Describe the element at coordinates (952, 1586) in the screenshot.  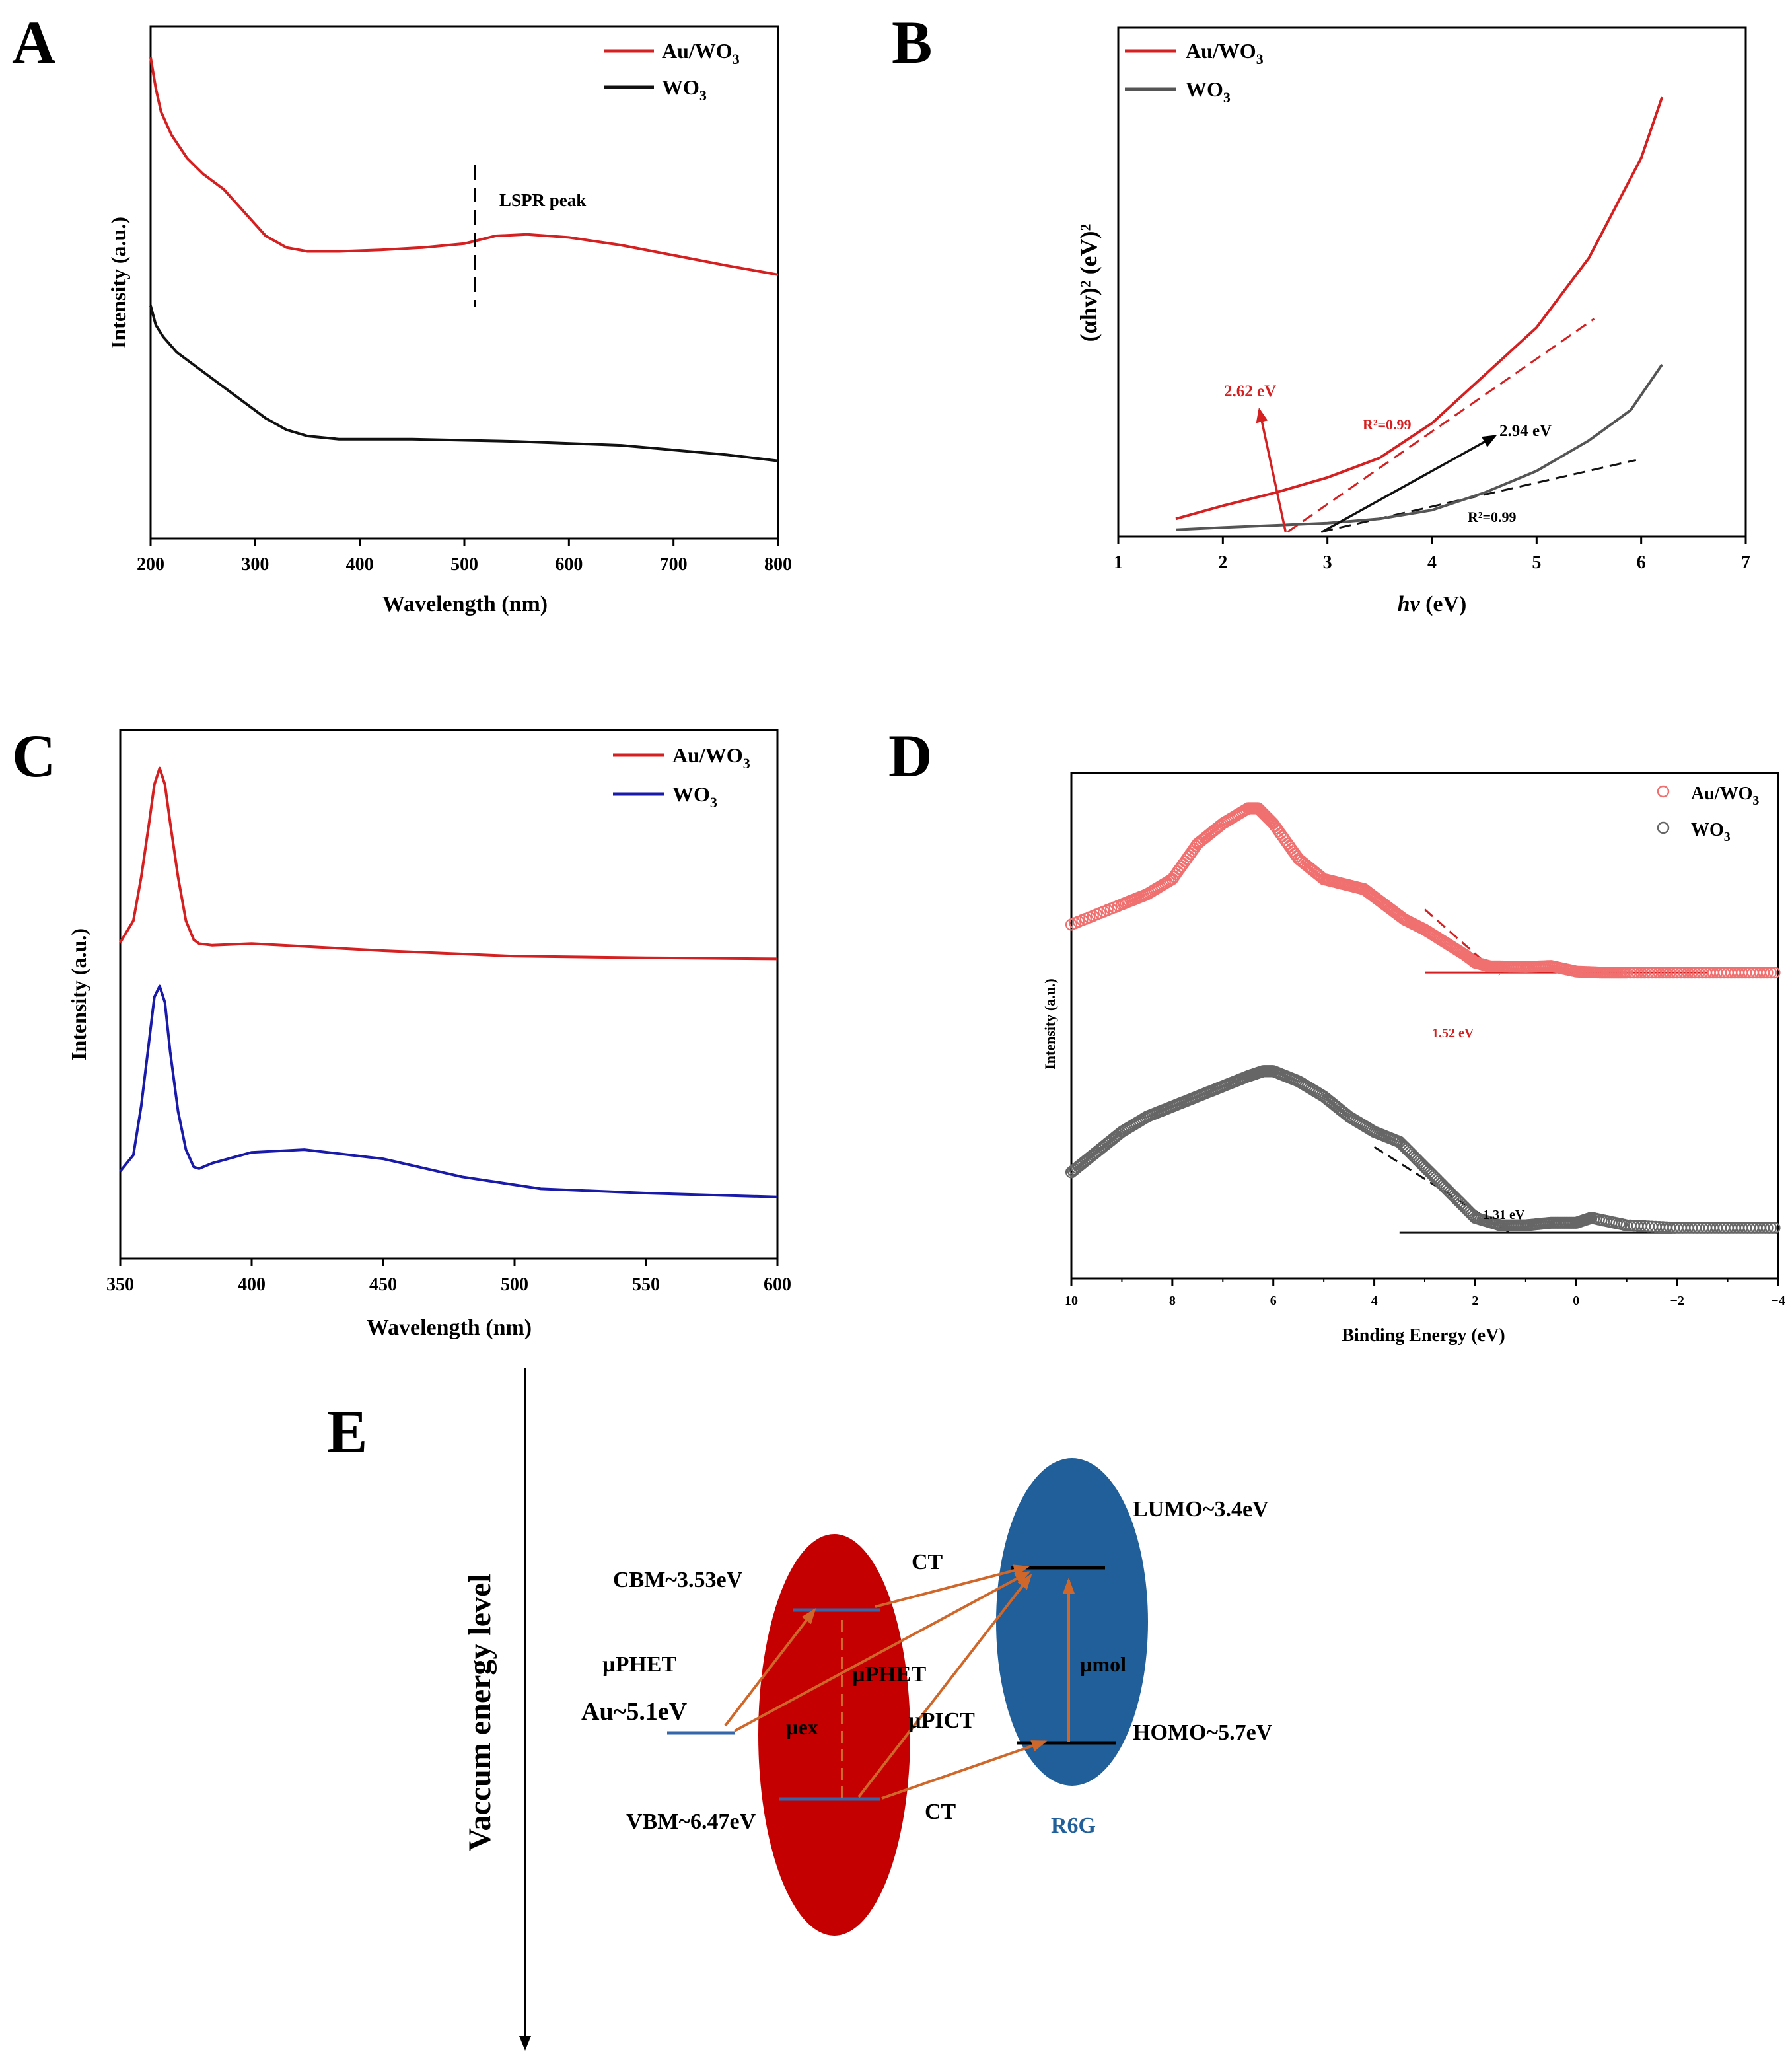
I see `cbm-to-lumo-arrow` at that location.